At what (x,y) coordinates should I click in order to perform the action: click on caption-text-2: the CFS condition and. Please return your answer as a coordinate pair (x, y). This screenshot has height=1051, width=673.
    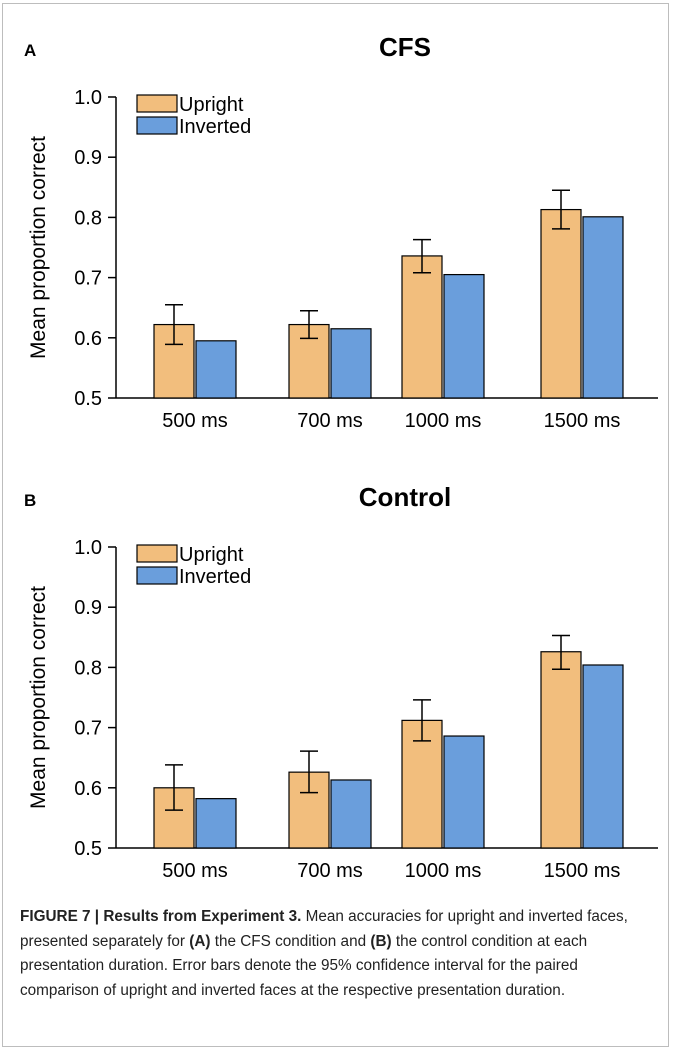
    Looking at the image, I should click on (290, 941).